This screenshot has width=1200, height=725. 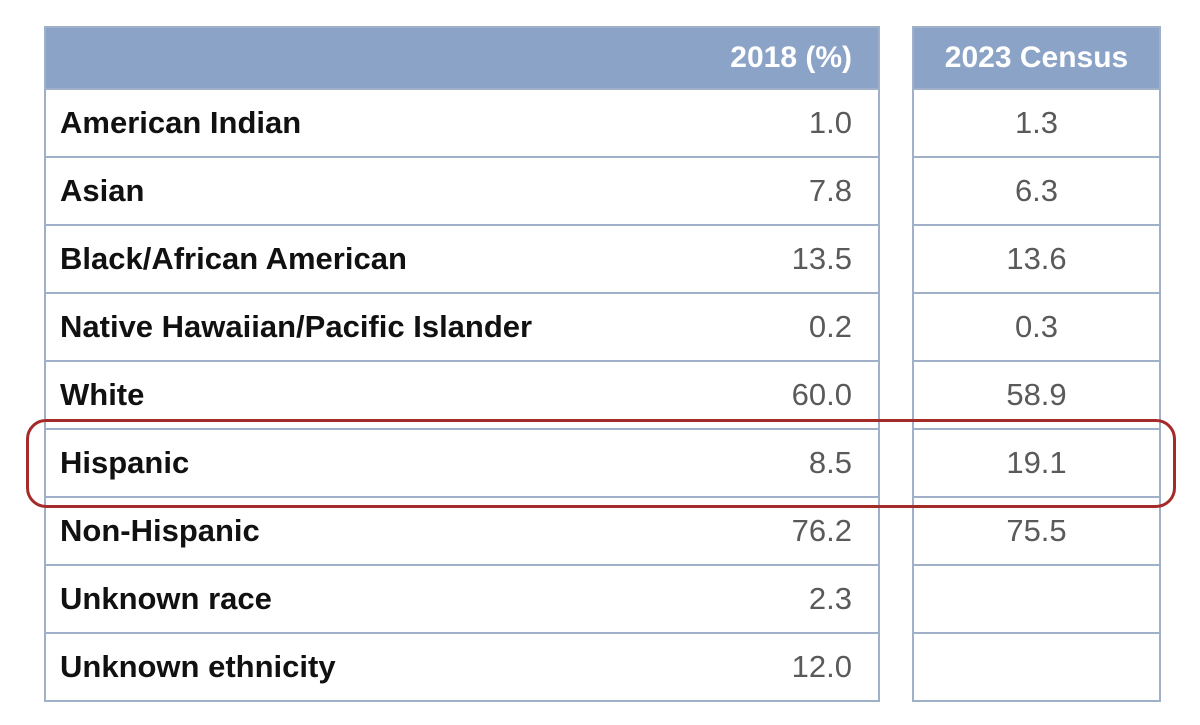 What do you see at coordinates (462, 258) in the screenshot?
I see `table-row: Black/African American 13.5` at bounding box center [462, 258].